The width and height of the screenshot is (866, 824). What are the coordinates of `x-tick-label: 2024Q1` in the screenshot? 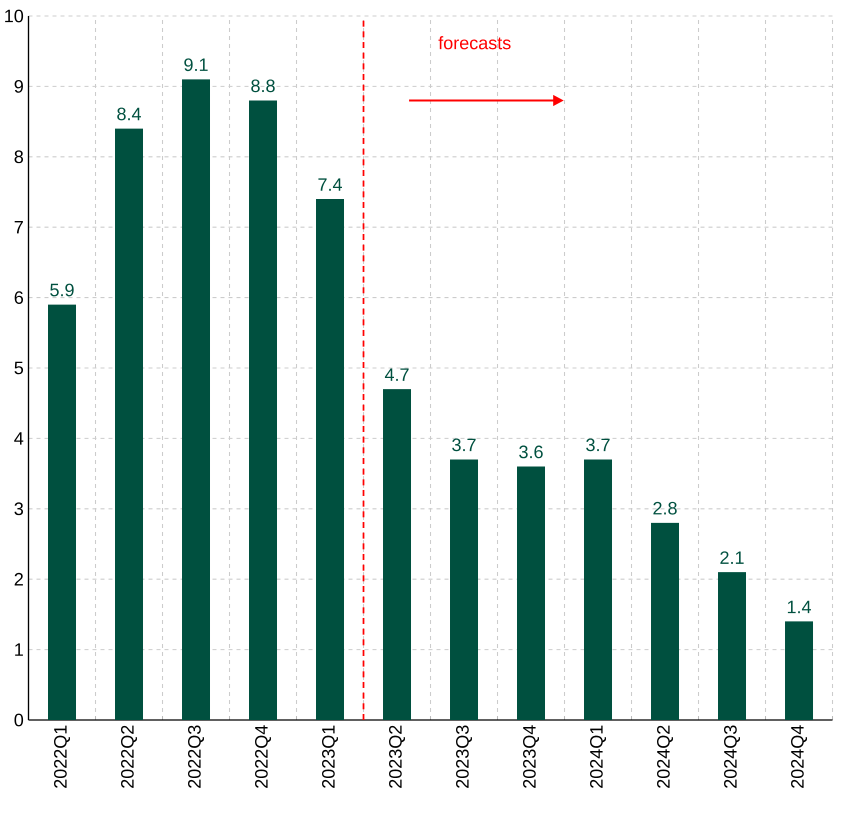 It's located at (598, 757).